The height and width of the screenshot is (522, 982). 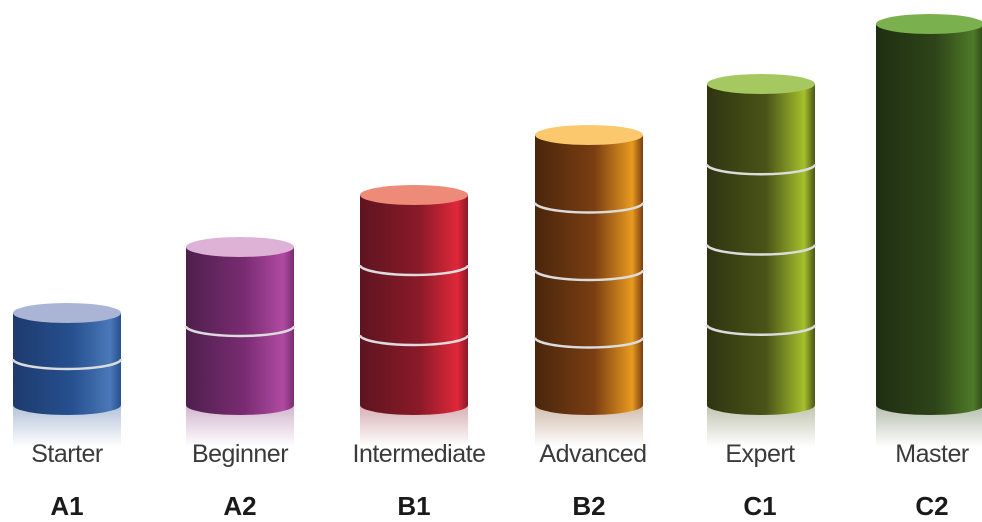 I want to click on level-name-c2: Master, so click(x=932, y=454).